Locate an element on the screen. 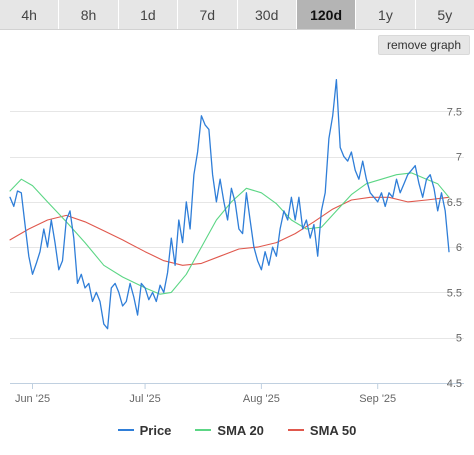 This screenshot has height=455, width=474. x-tick-label-3: Sep '25 is located at coordinates (377, 399).